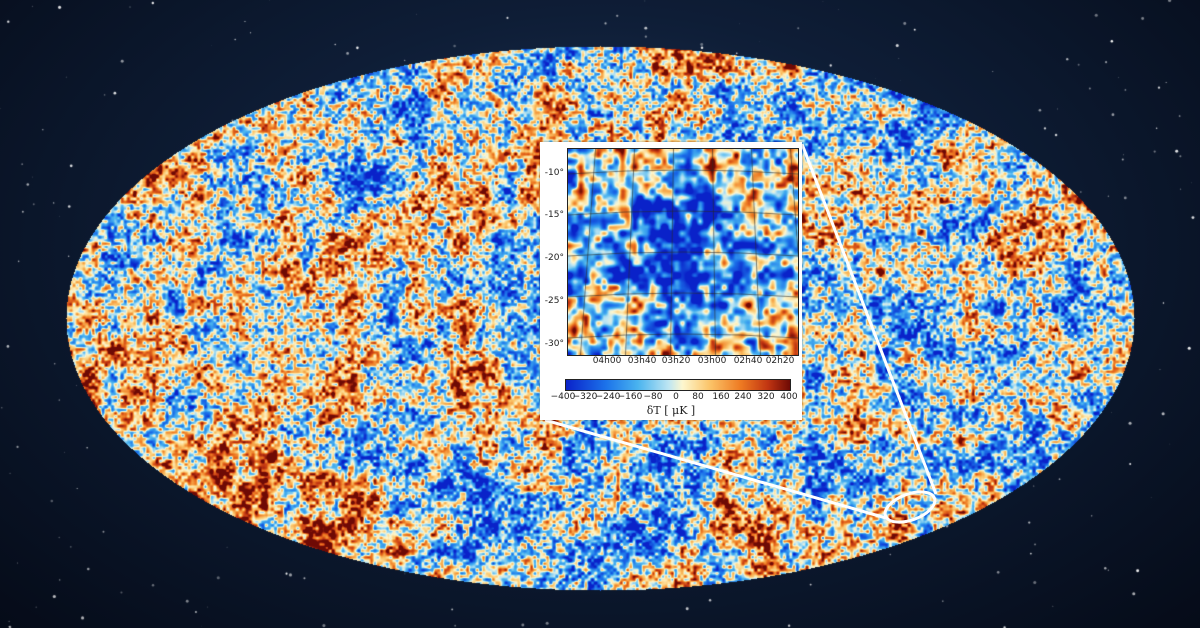 The width and height of the screenshot is (1200, 628). I want to click on inset-temperature-map, so click(683, 252).